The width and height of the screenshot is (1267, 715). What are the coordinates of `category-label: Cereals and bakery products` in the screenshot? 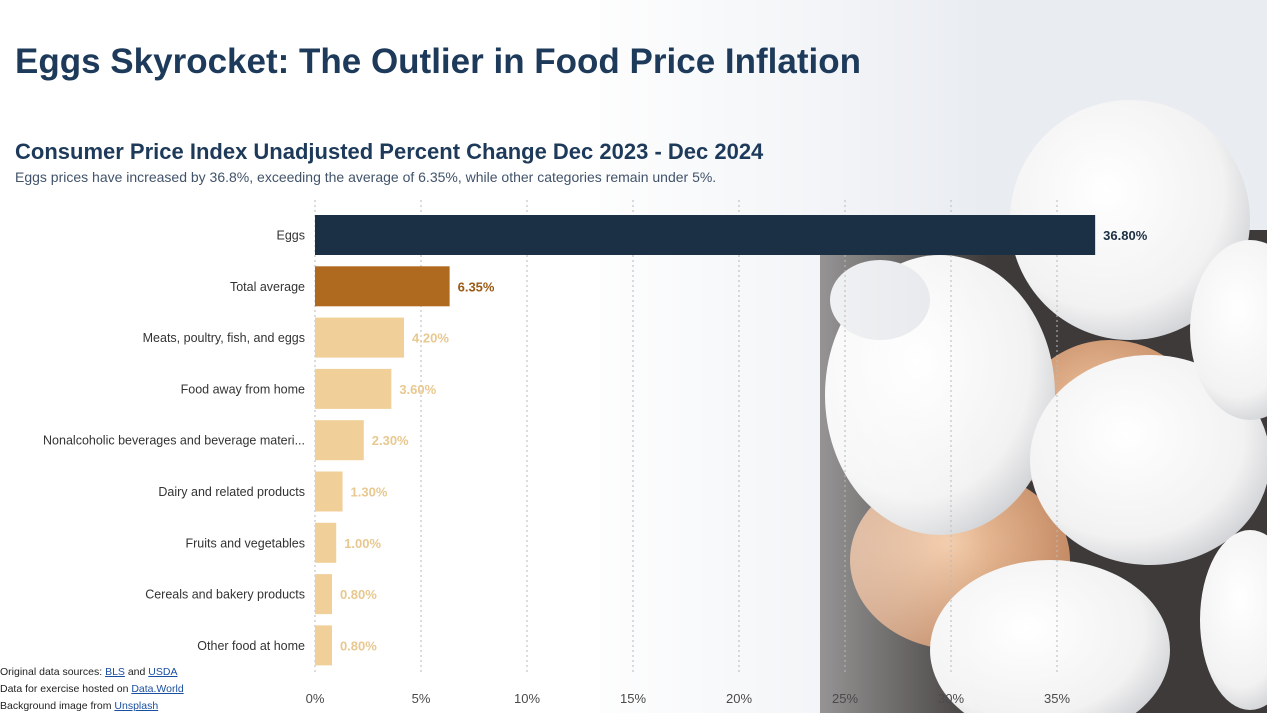 It's located at (225, 595).